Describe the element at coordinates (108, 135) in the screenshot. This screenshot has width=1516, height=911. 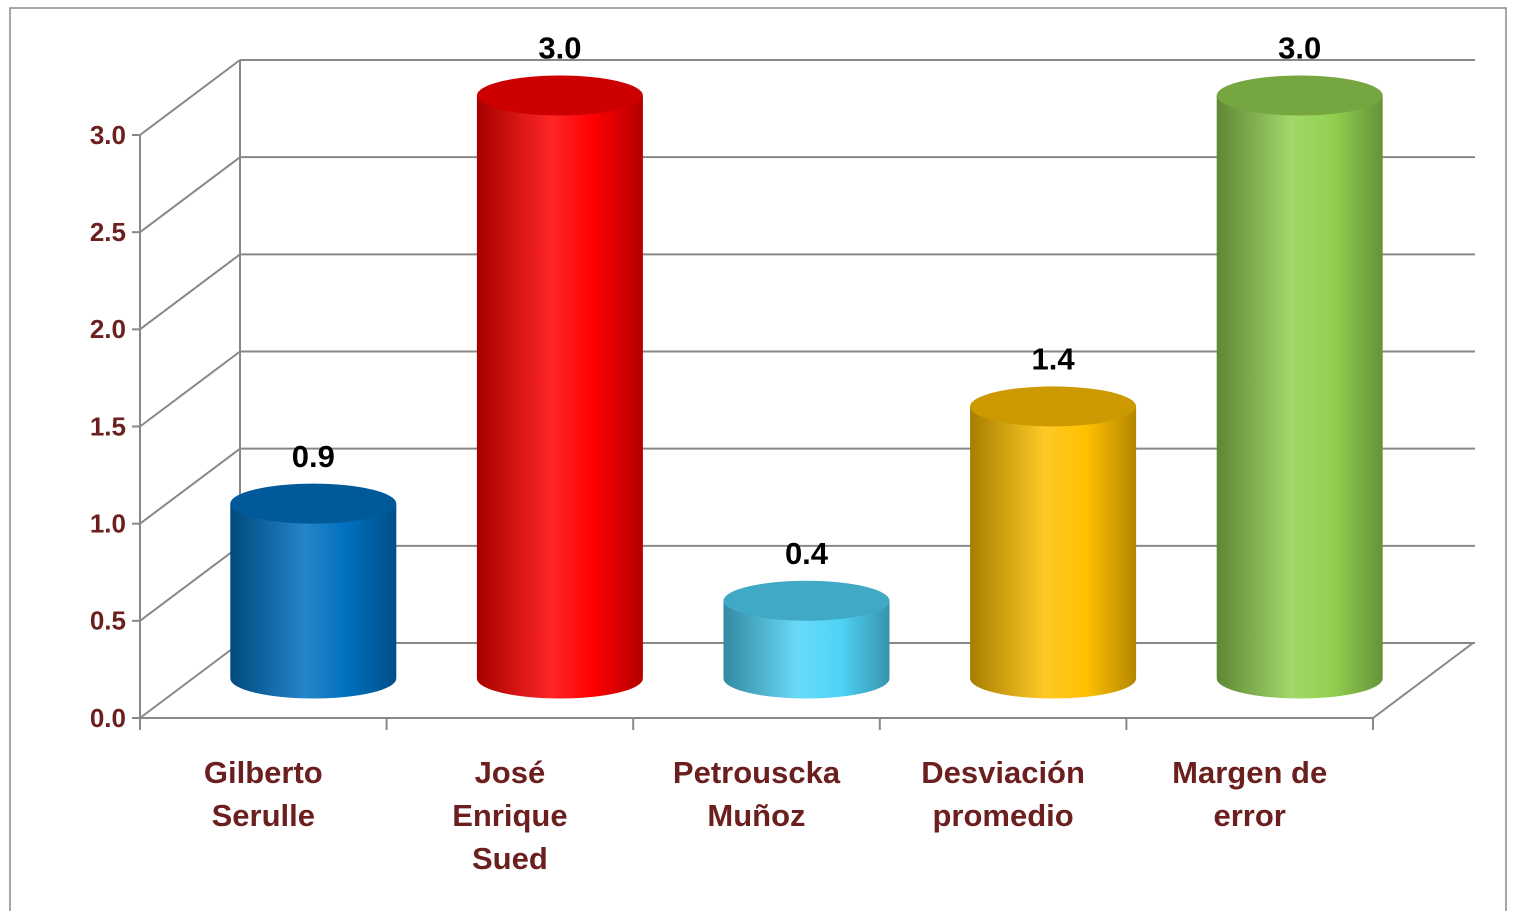
I see `y-tick-label: 3.0` at that location.